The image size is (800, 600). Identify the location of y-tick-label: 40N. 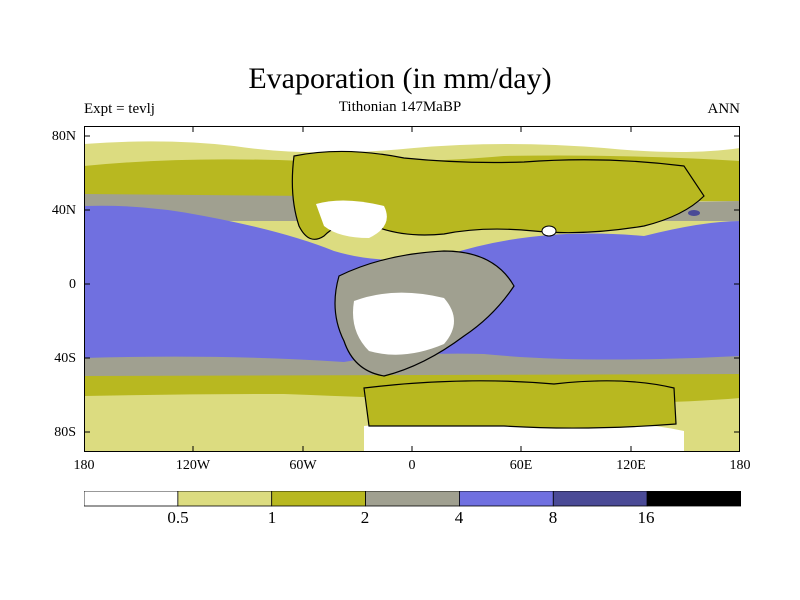
(63, 210).